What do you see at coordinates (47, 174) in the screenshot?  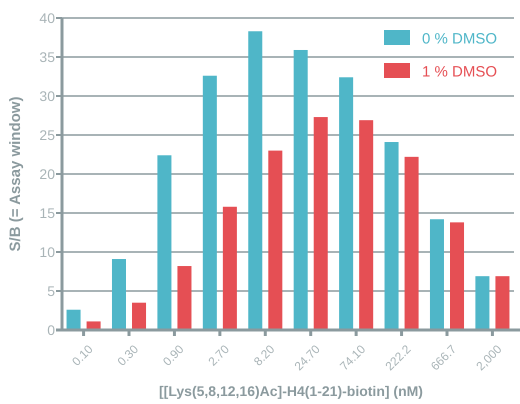 I see `y-tick-label: 20` at bounding box center [47, 174].